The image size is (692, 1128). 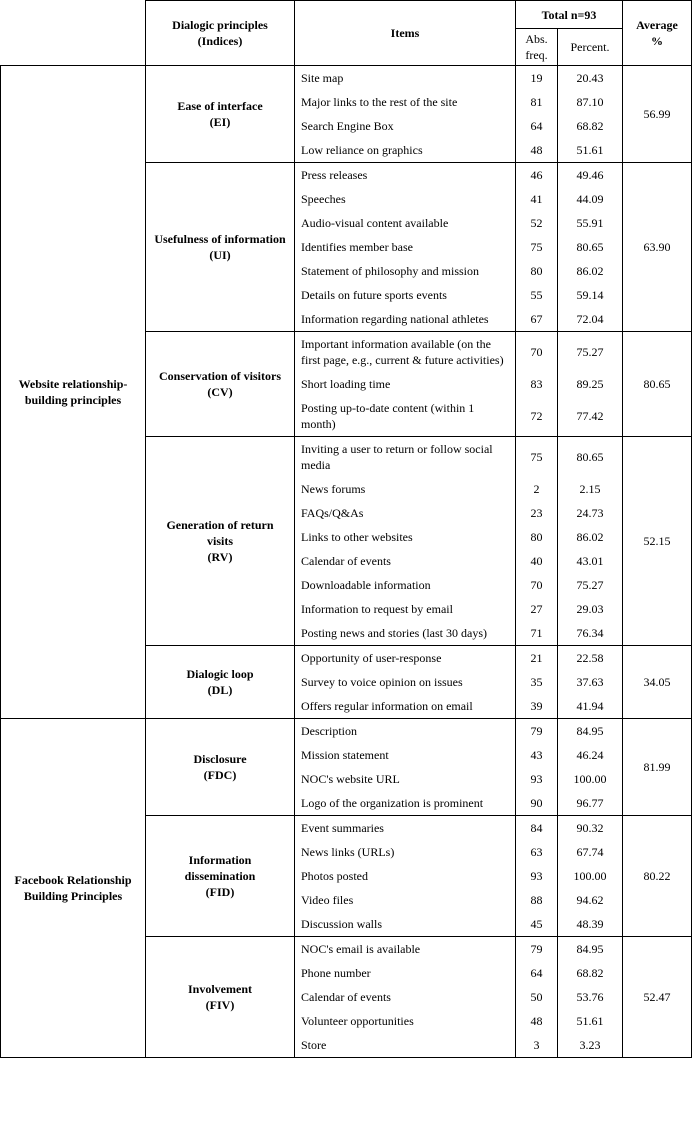 I want to click on group-name: Website relationship-building principles, so click(x=73, y=392).